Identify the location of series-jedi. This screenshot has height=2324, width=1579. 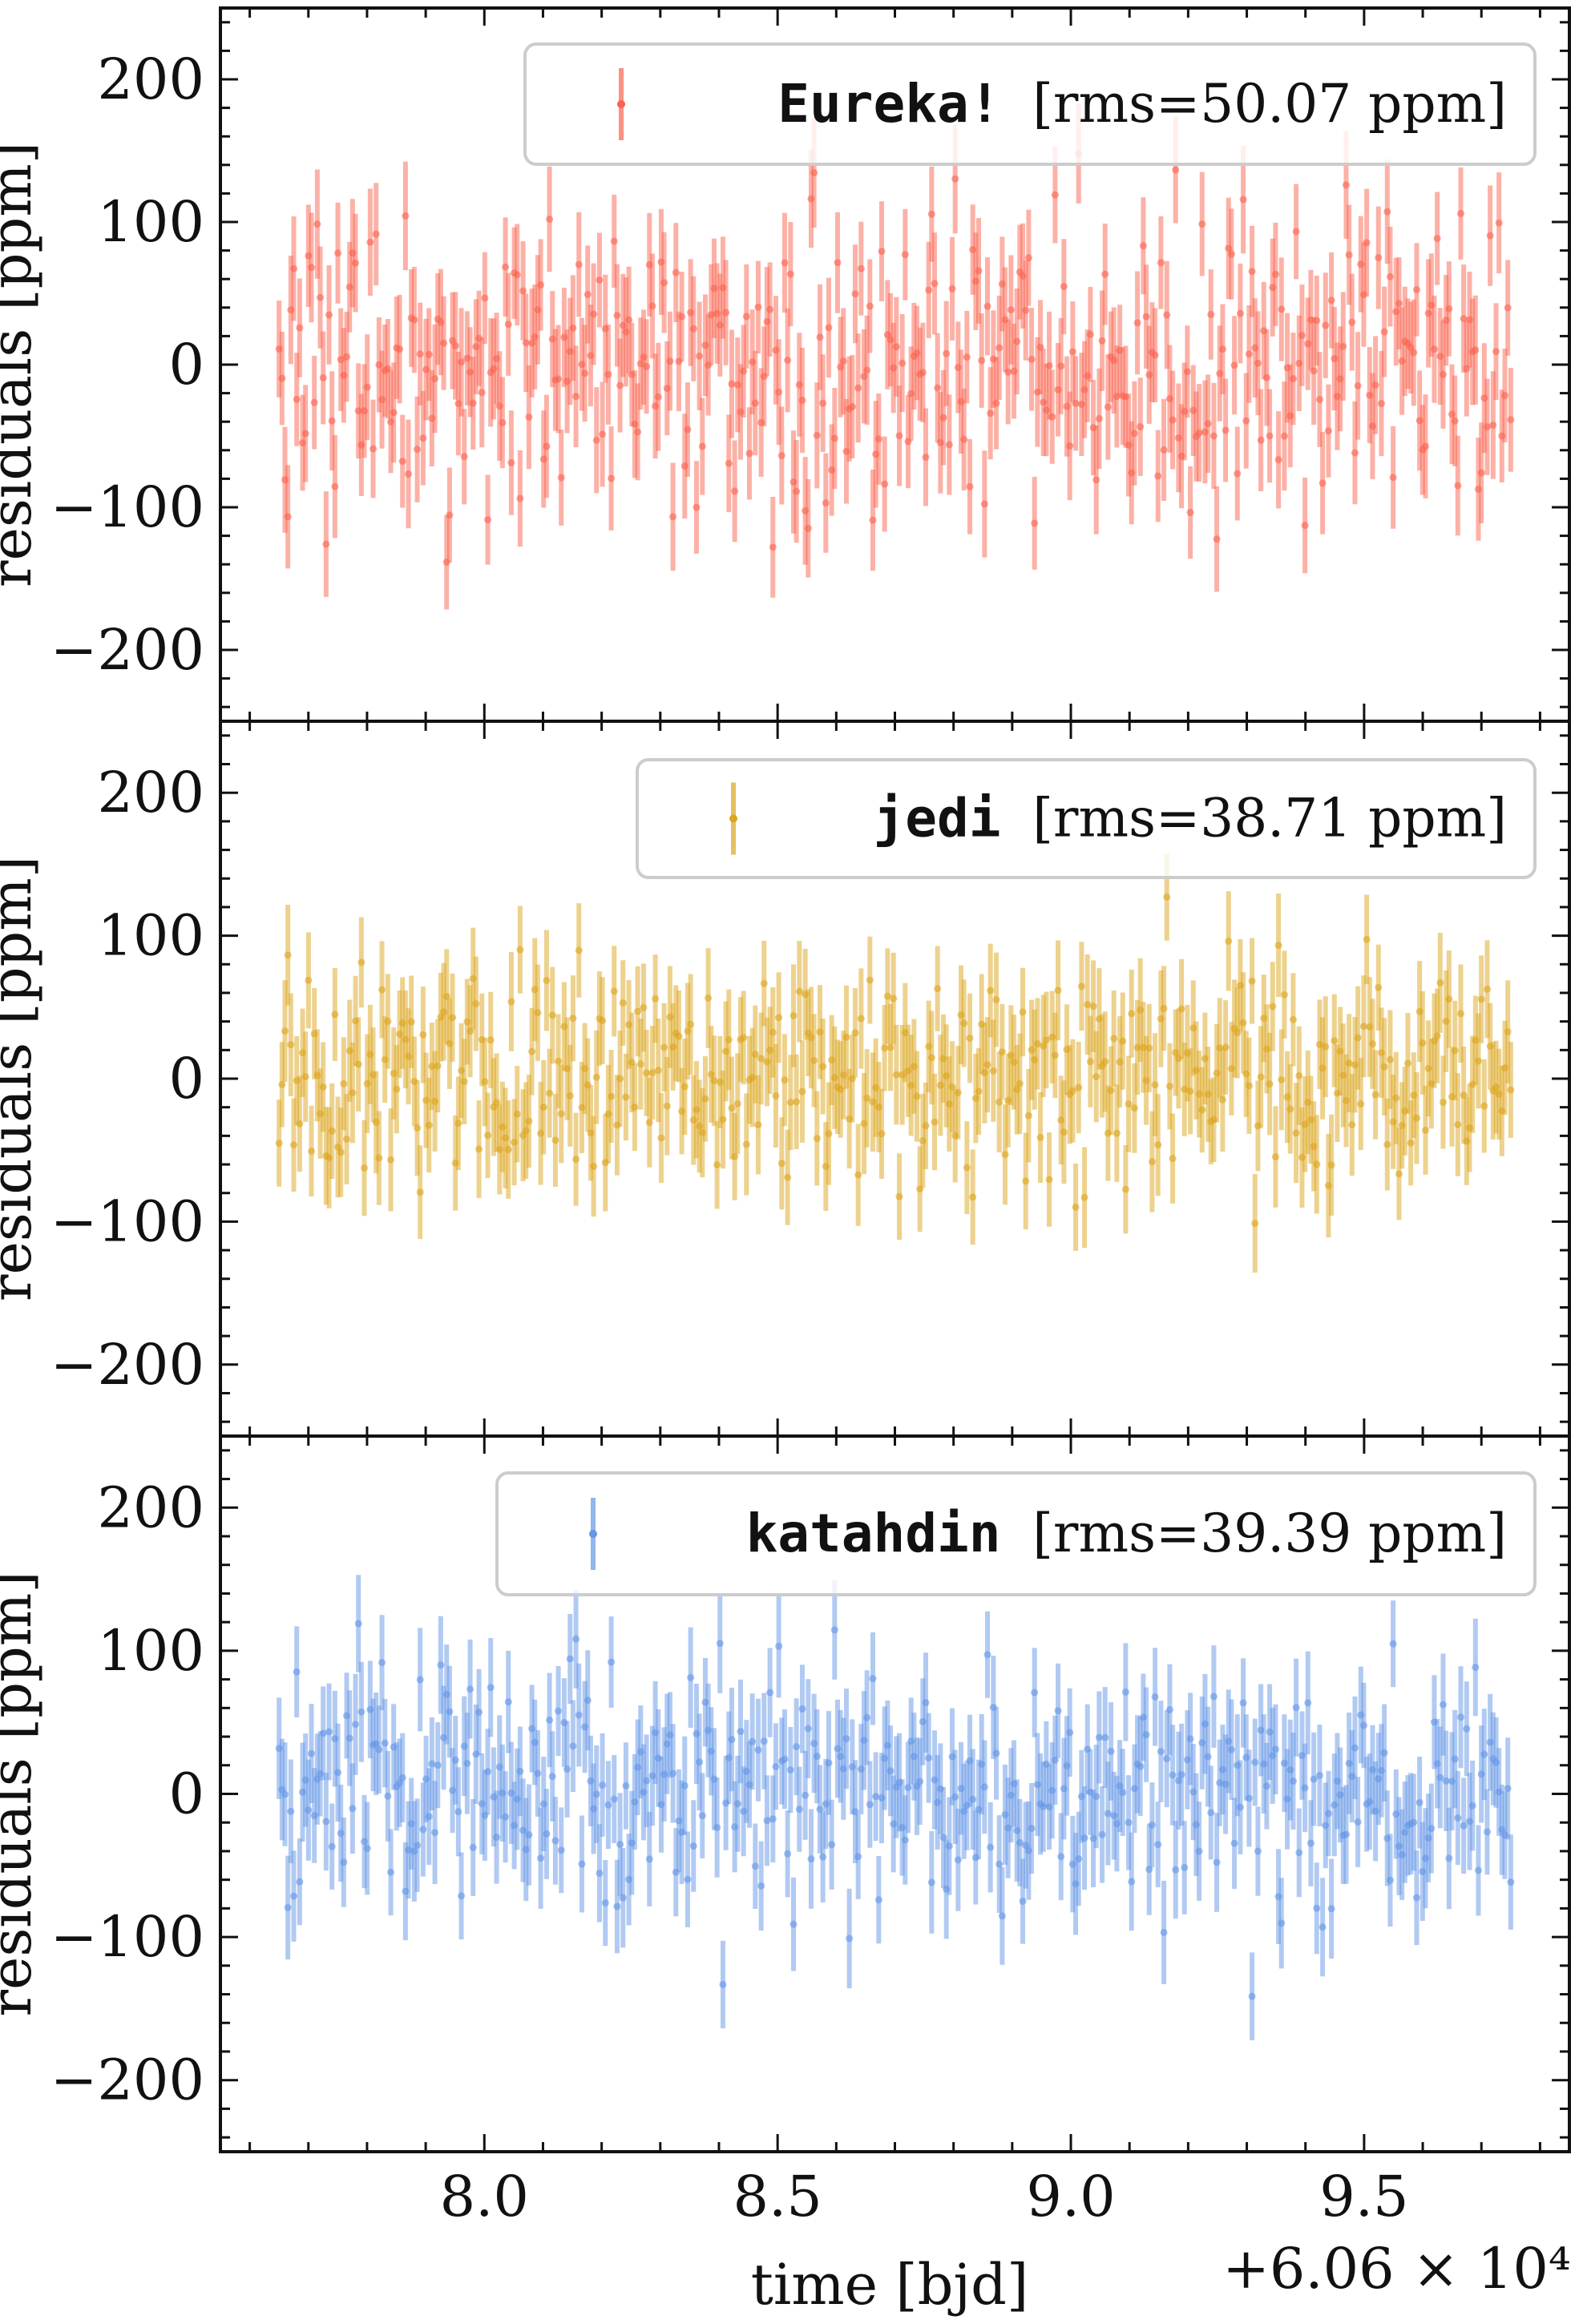
(895, 1063).